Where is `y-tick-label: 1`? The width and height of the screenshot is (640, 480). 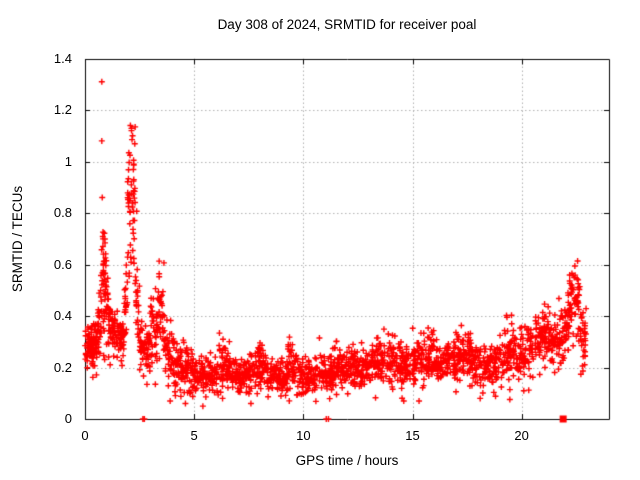
y-tick-label: 1 is located at coordinates (68, 161).